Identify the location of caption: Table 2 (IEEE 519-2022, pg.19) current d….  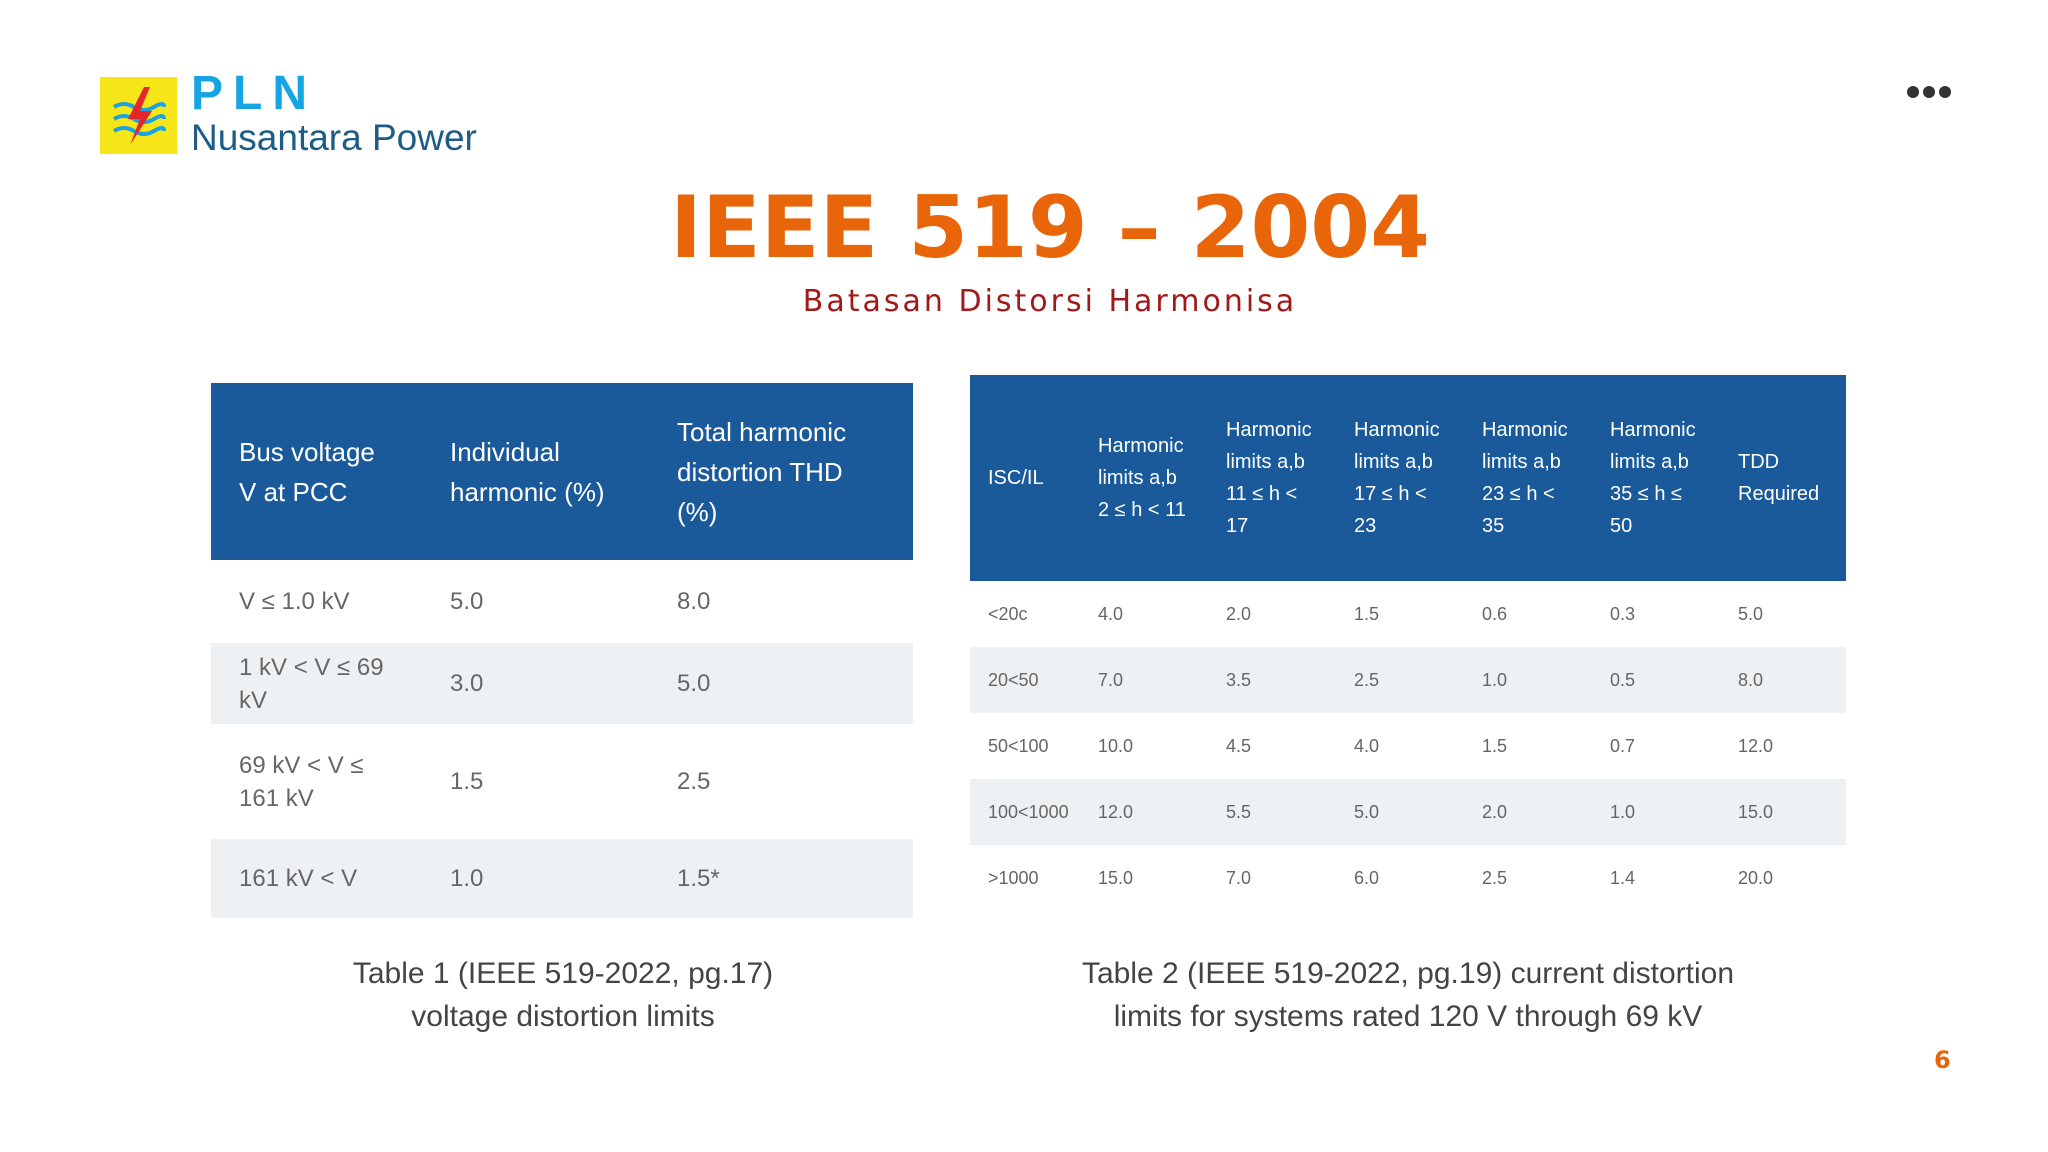
(1408, 995).